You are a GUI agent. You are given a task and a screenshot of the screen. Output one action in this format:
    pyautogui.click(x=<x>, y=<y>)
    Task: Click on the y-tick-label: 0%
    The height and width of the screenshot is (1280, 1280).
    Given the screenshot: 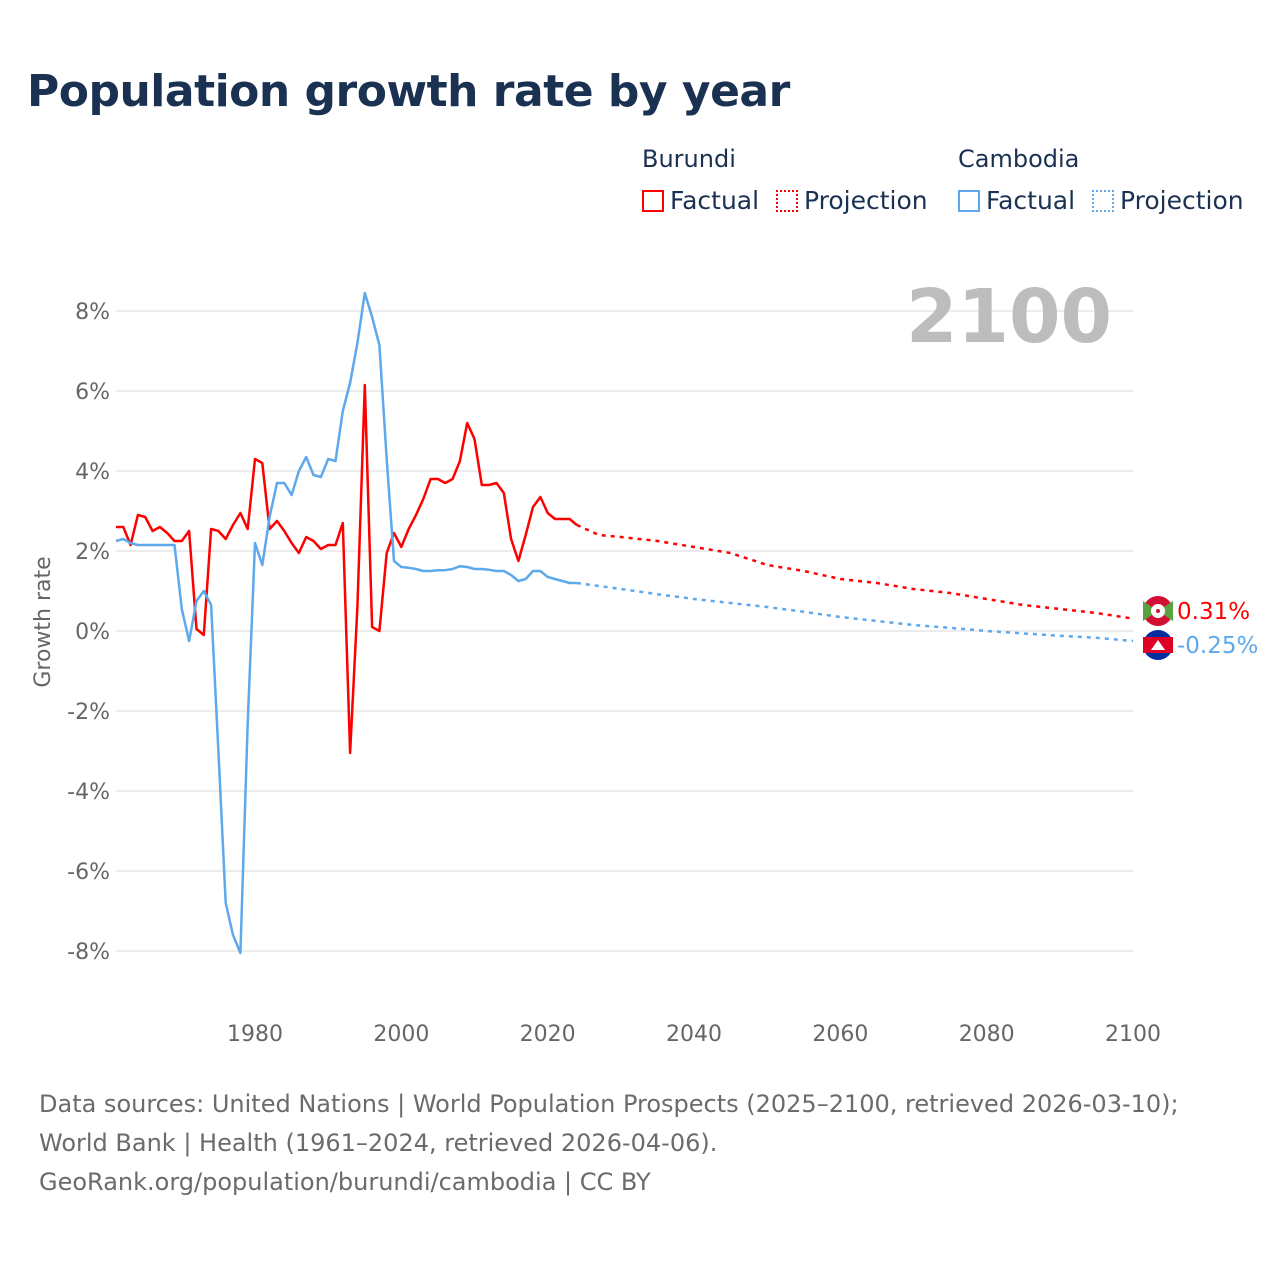 What is the action you would take?
    pyautogui.click(x=92, y=632)
    